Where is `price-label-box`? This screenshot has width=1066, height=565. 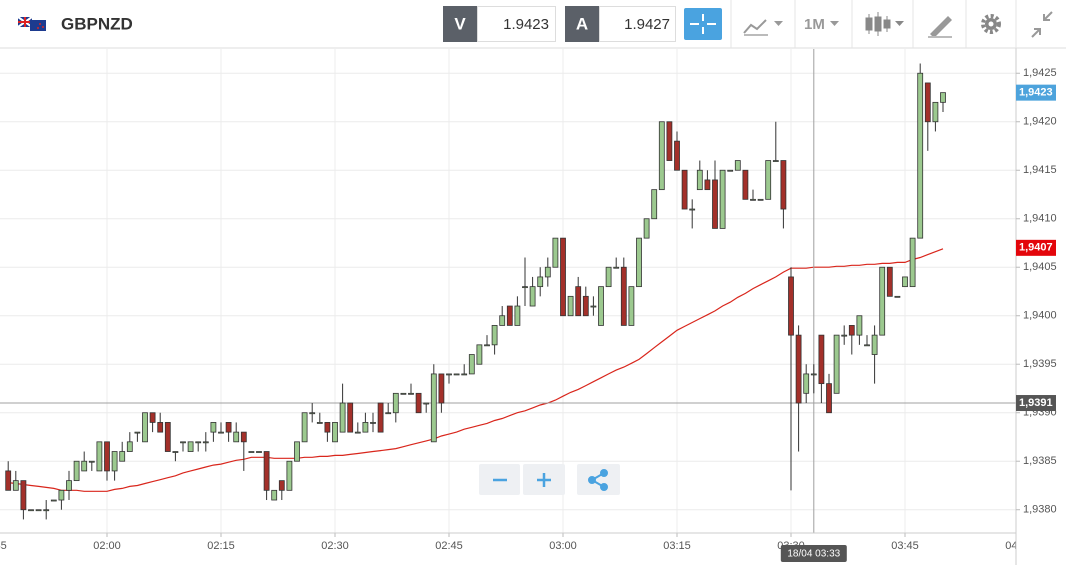 price-label-box is located at coordinates (1036, 247).